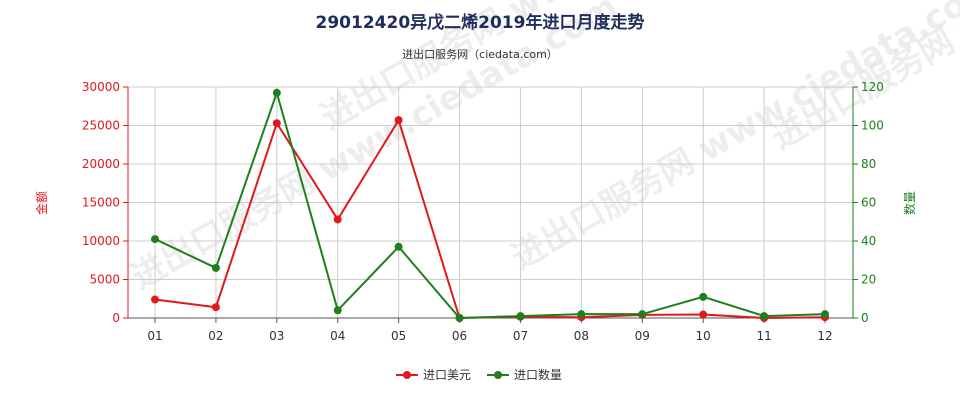 The image size is (960, 404). Describe the element at coordinates (824, 336) in the screenshot. I see `x-tick-label: 12` at that location.